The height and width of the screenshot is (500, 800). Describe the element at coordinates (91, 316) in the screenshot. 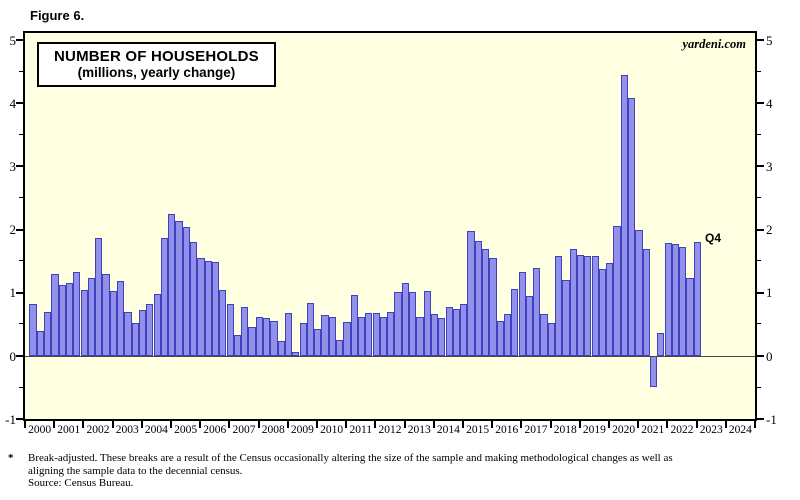

I see `bar-2002-Q1` at that location.